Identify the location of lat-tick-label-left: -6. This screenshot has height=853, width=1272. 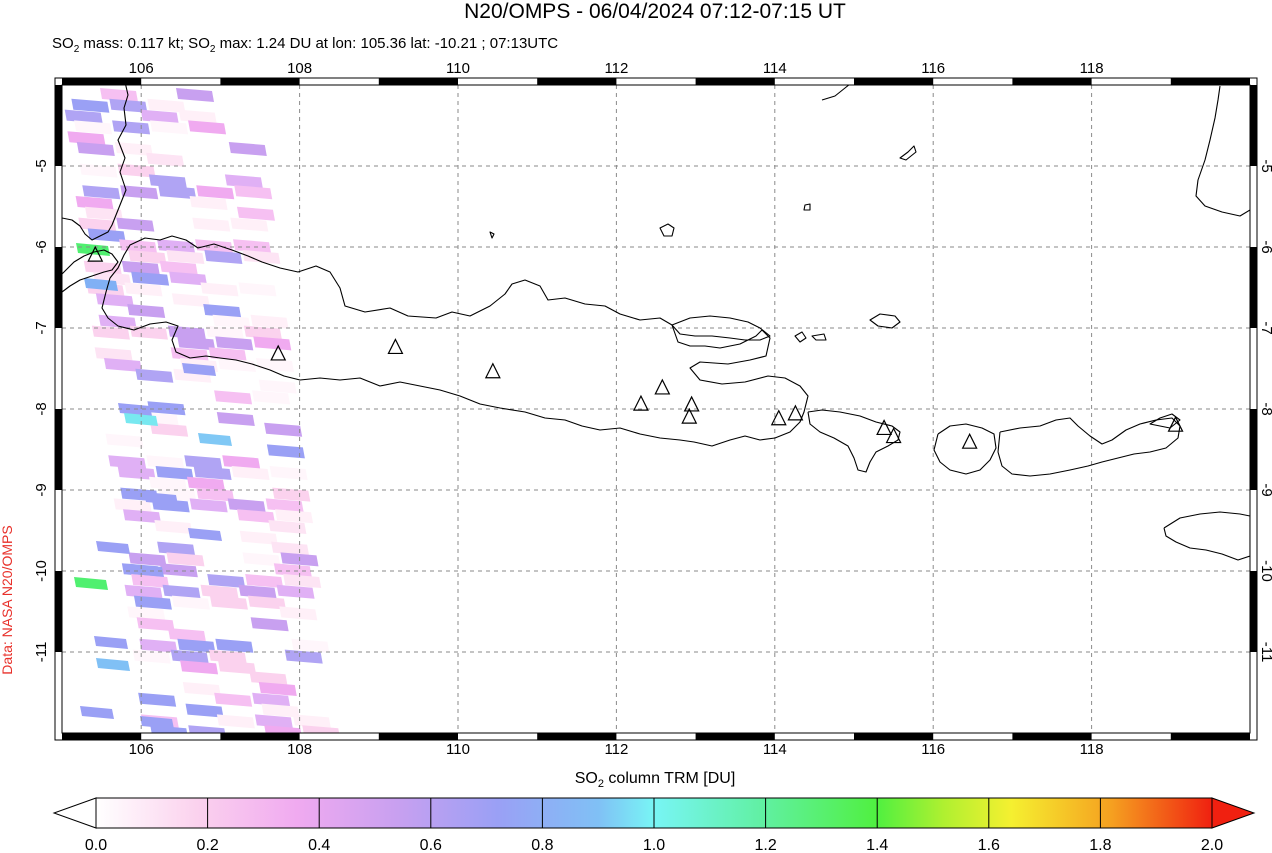
(41, 246).